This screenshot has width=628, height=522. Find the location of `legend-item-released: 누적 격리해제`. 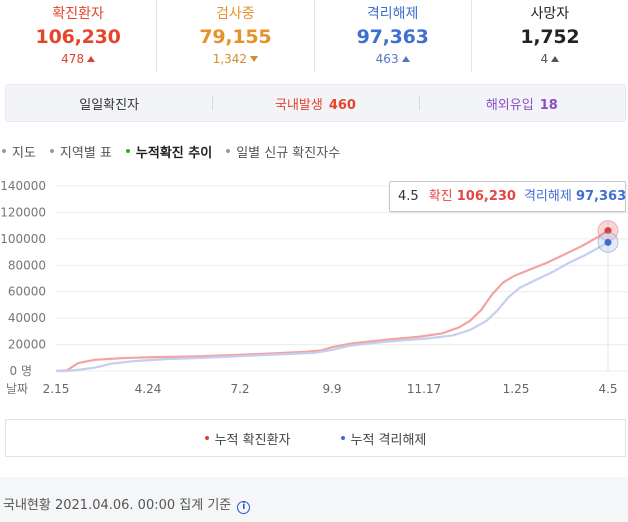

legend-item-released: 누적 격리해제 is located at coordinates (383, 438).